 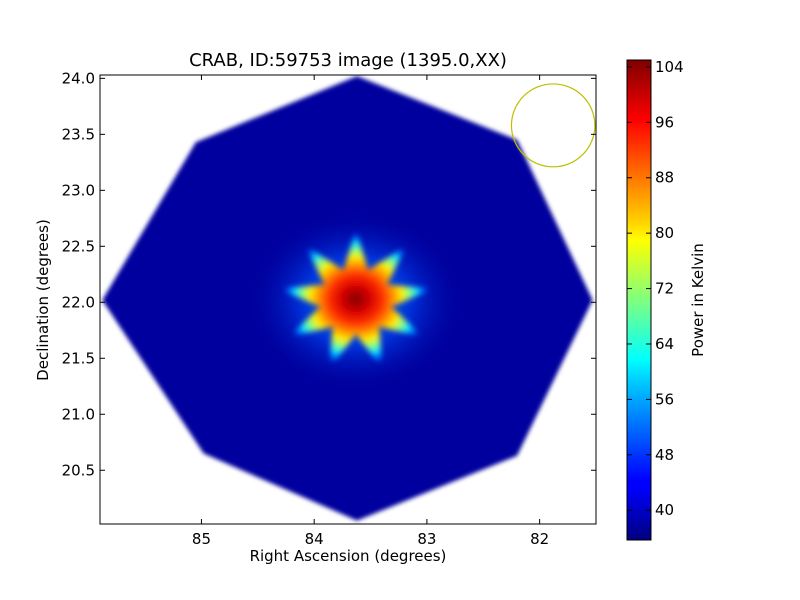 What do you see at coordinates (201, 539) in the screenshot?
I see `x-tick-label: 85` at bounding box center [201, 539].